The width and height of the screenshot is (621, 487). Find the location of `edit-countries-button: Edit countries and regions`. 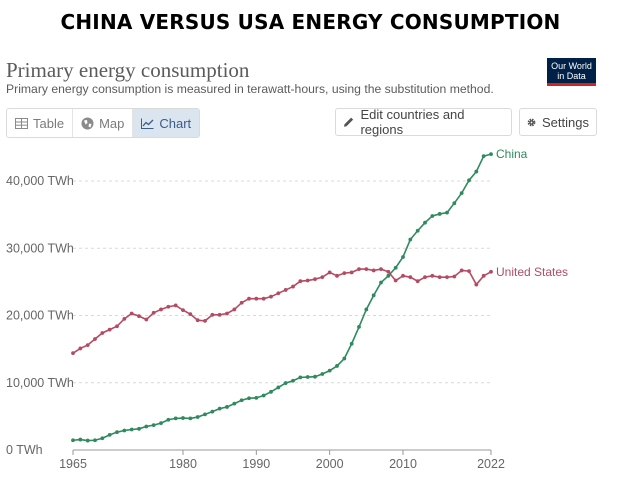

edit-countries-button: Edit countries and regions is located at coordinates (423, 122).